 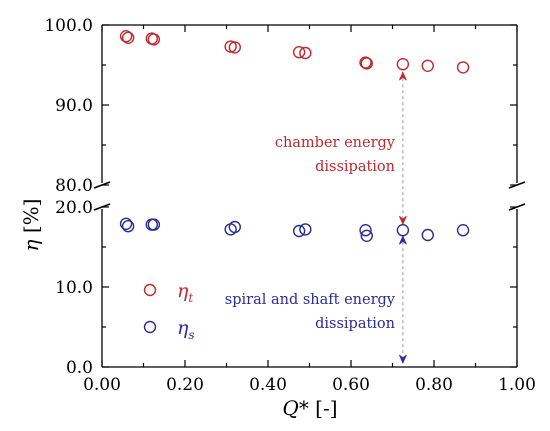 I want to click on x-tick-label: 0.00, so click(x=102, y=385).